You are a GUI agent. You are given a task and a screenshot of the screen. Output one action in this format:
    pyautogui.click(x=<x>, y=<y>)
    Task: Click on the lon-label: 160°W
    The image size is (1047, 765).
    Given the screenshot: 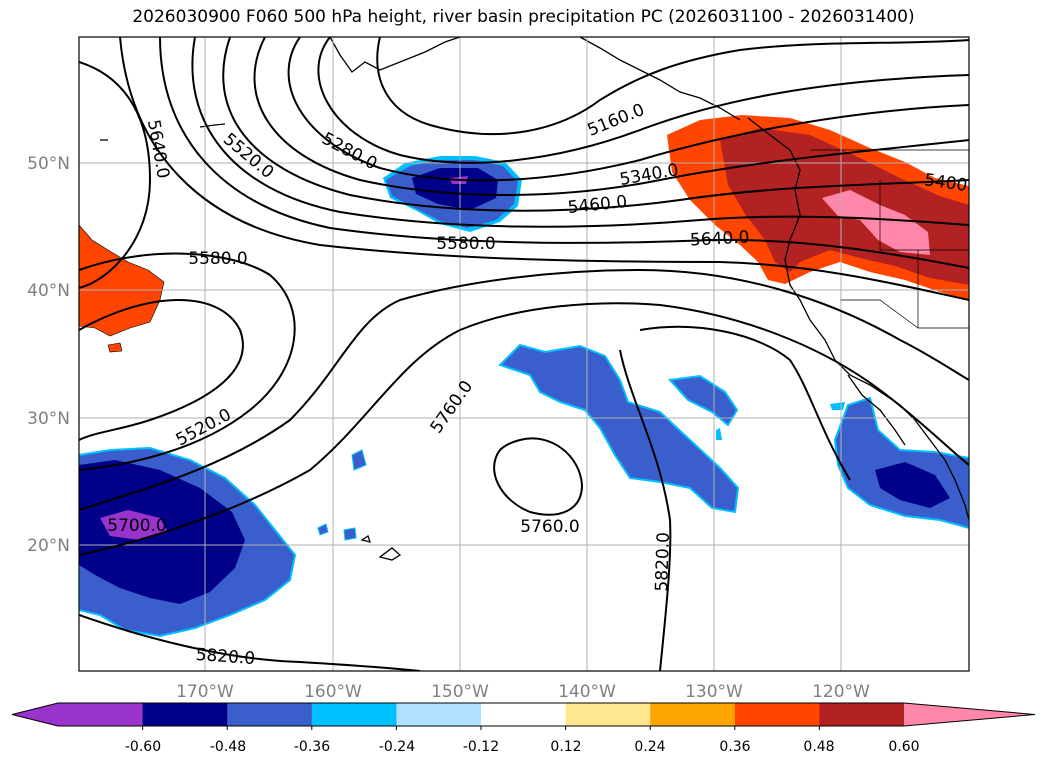 What is the action you would take?
    pyautogui.click(x=333, y=692)
    